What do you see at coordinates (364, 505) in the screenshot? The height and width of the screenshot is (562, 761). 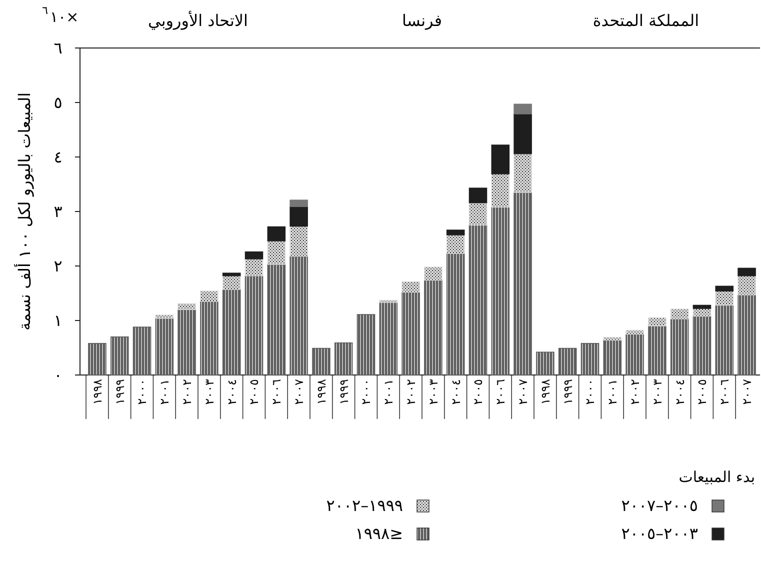 I see `legend-label: ١٩٩٩–٢٠٠٢` at bounding box center [364, 505].